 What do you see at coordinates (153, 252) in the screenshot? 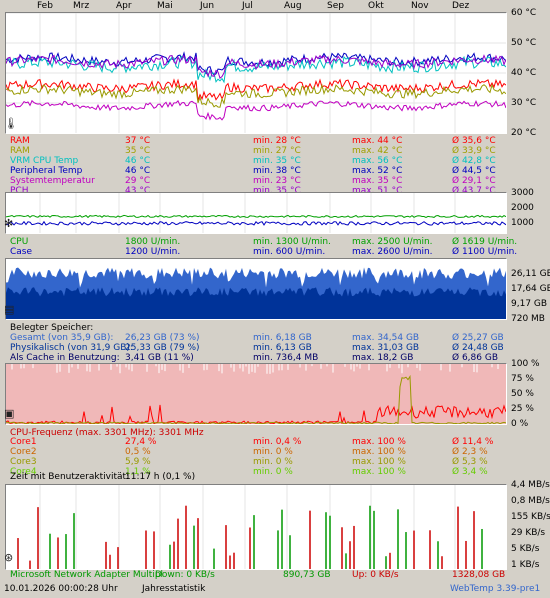
I see `fan-legend-cur: 1200 U/min.` at bounding box center [153, 252].